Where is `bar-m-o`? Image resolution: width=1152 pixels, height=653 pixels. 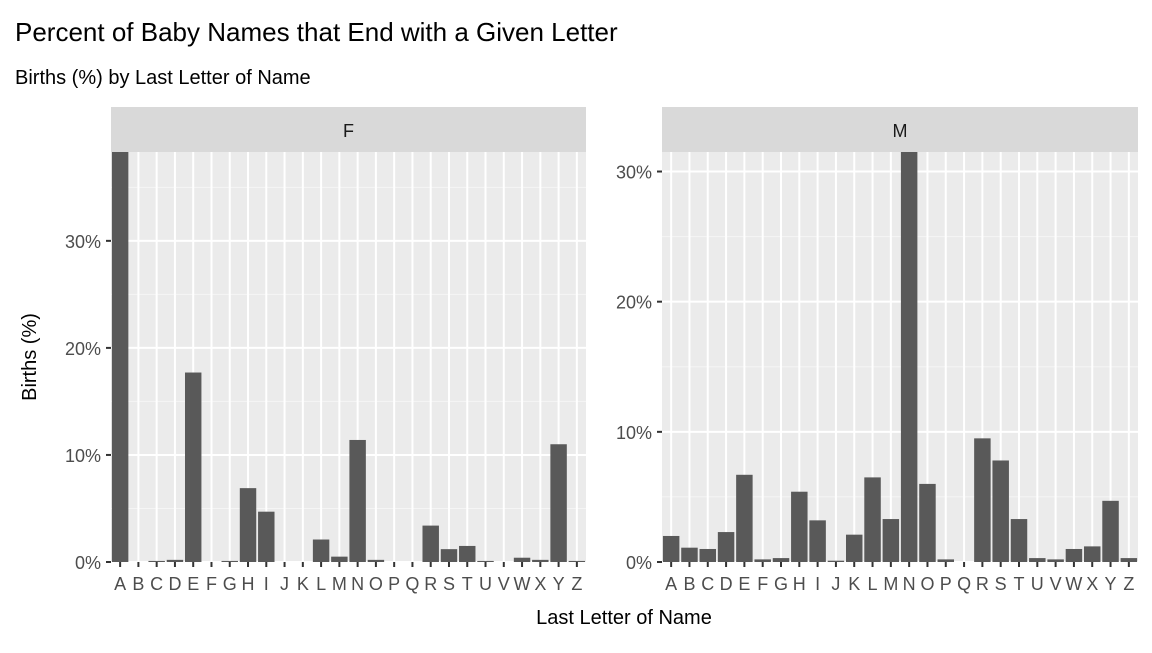
bar-m-o is located at coordinates (927, 522).